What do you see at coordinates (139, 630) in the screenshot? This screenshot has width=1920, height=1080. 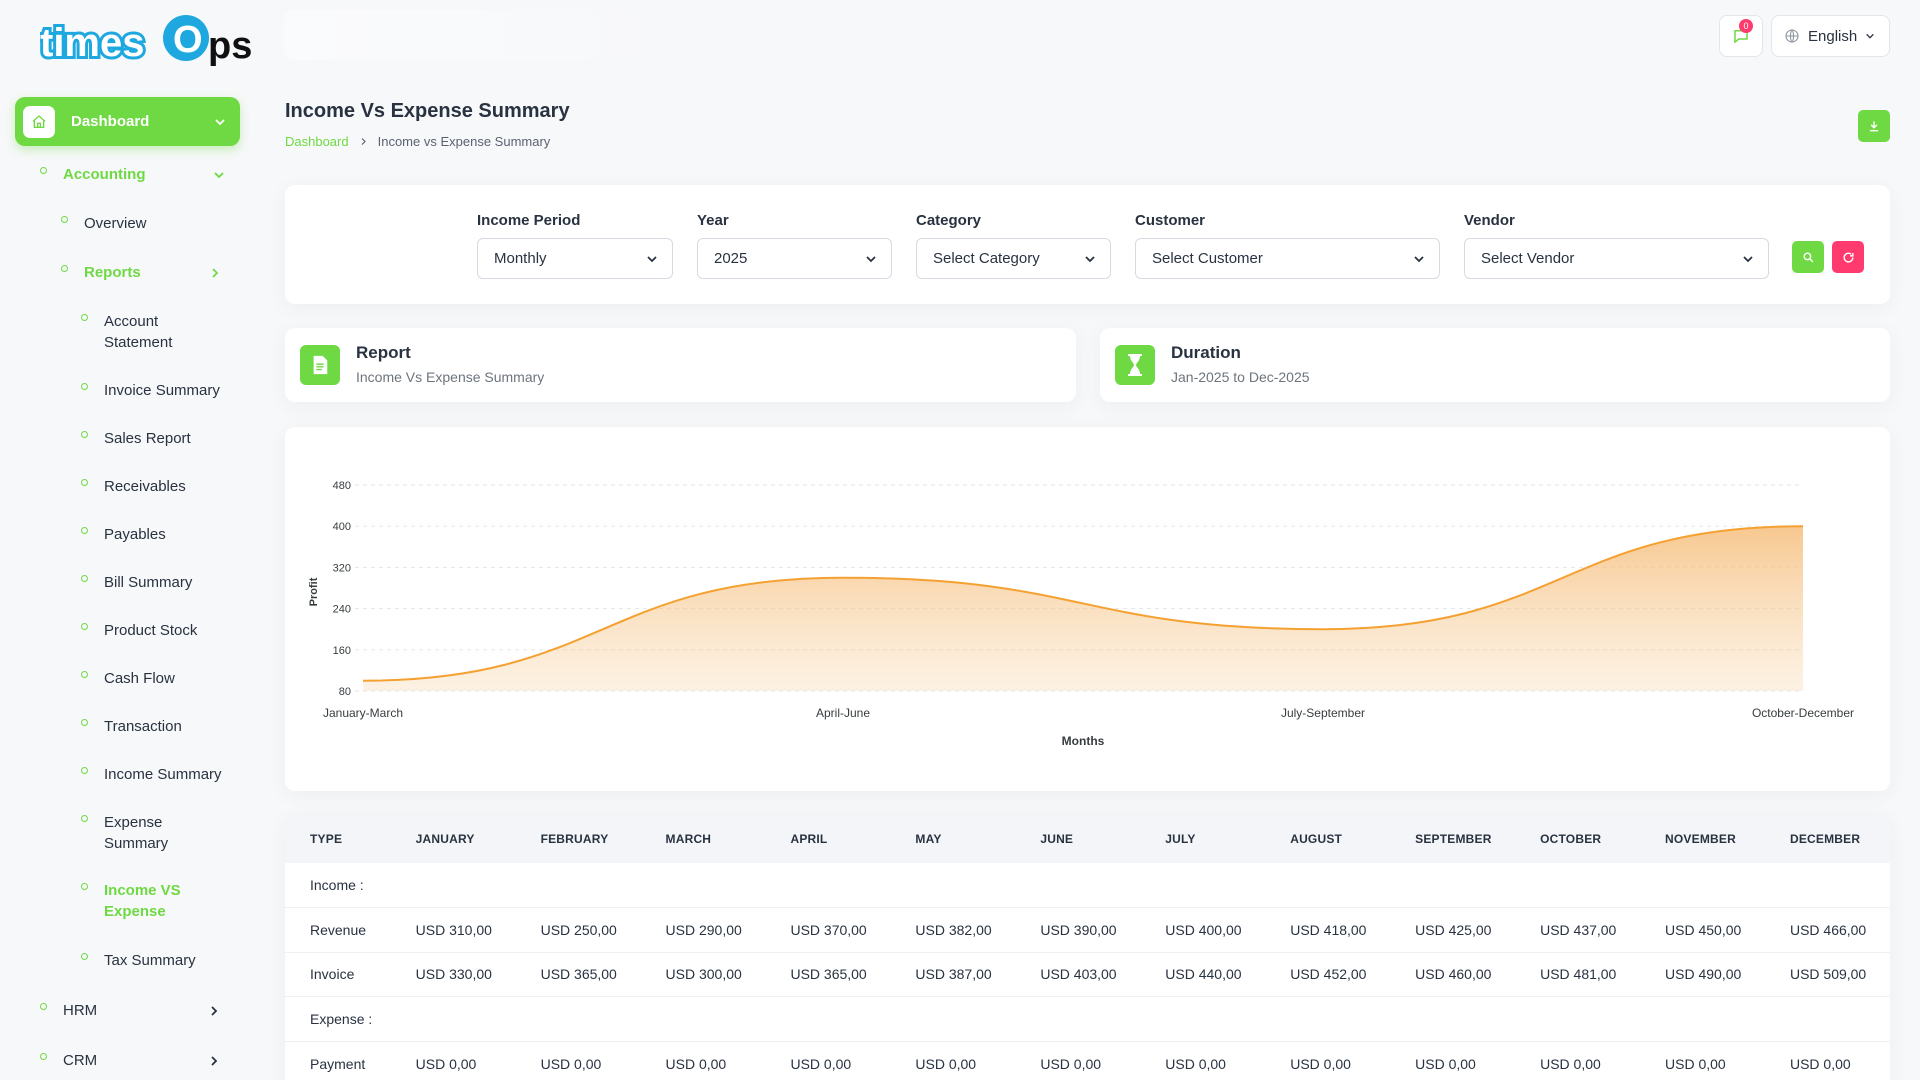 I see `sidebar-item-product-stock: Product Stock` at bounding box center [139, 630].